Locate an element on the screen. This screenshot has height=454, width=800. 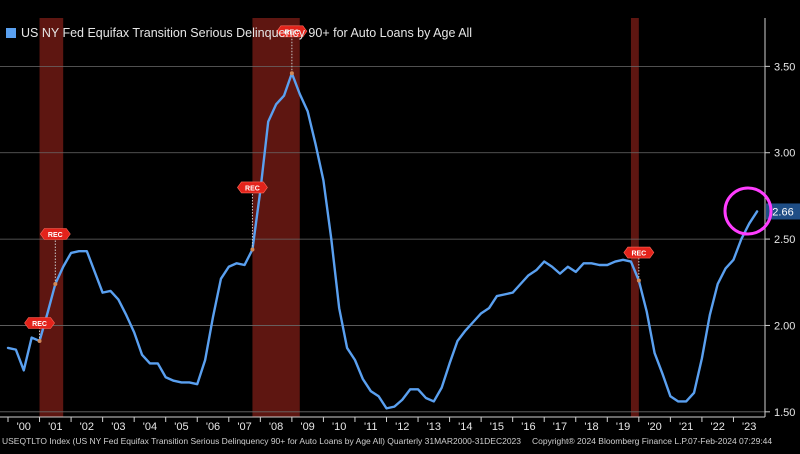
footer-timestamp: 07-Feb-2024 07:29:44 is located at coordinates (730, 441).